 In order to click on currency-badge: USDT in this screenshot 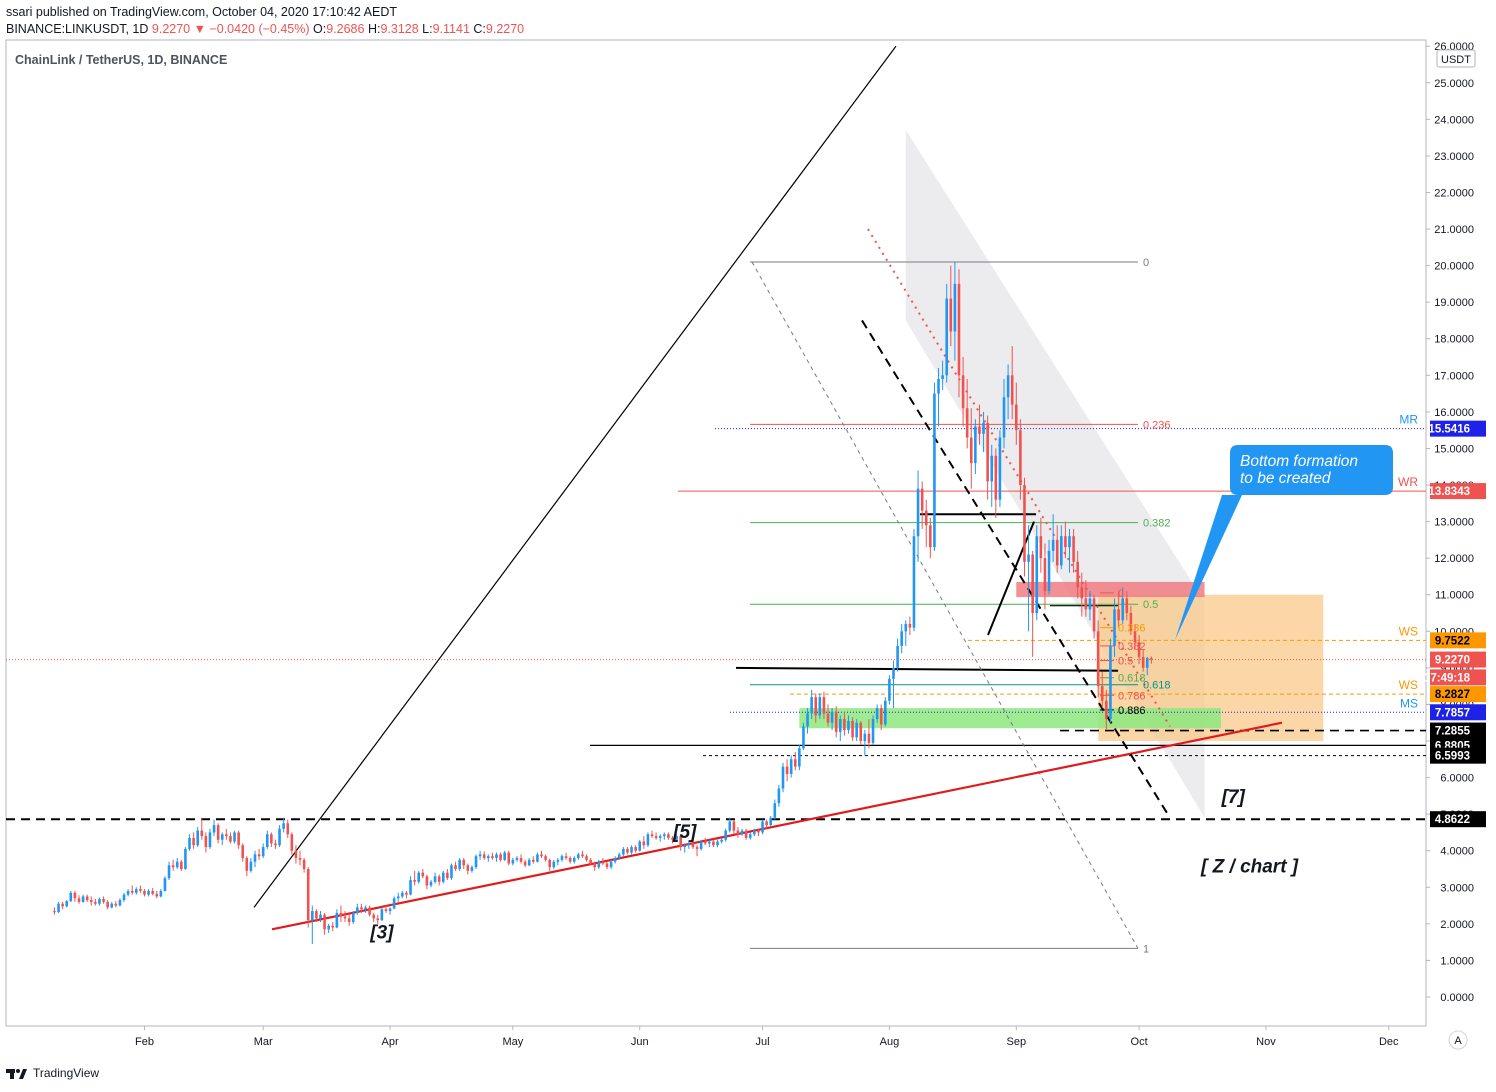, I will do `click(1456, 58)`.